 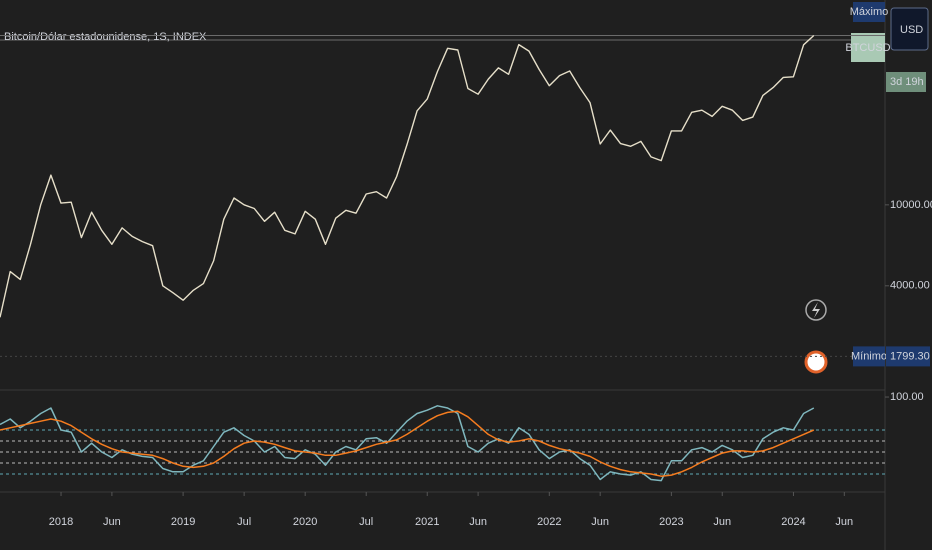 What do you see at coordinates (907, 397) in the screenshot?
I see `y-tick-label: 100.00` at bounding box center [907, 397].